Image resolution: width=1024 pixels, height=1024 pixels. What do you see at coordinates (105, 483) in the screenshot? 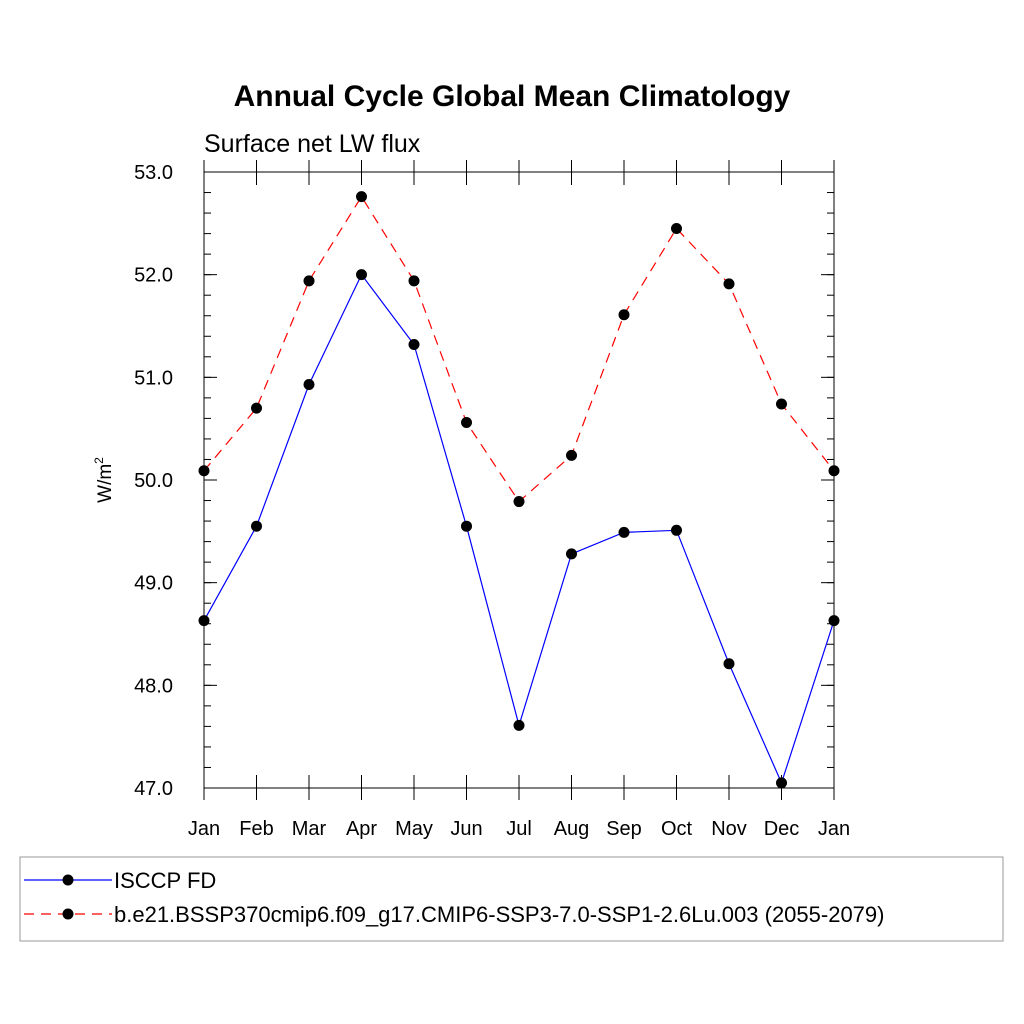
I see `y-axis-label-text: W/m` at bounding box center [105, 483].